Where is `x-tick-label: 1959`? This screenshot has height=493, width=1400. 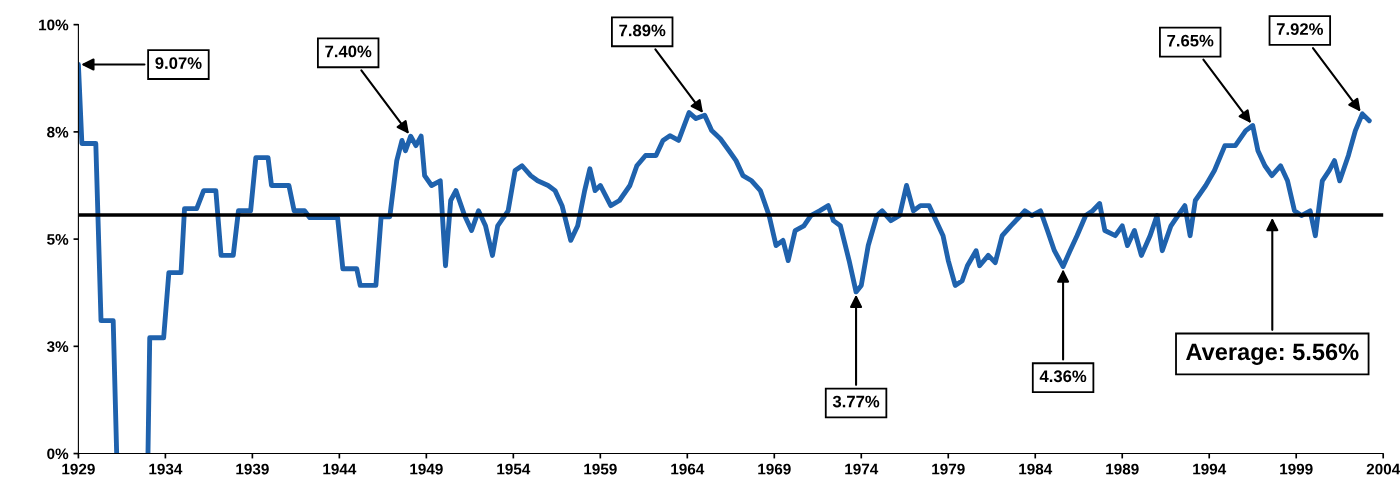
x-tick-label: 1959 is located at coordinates (600, 469).